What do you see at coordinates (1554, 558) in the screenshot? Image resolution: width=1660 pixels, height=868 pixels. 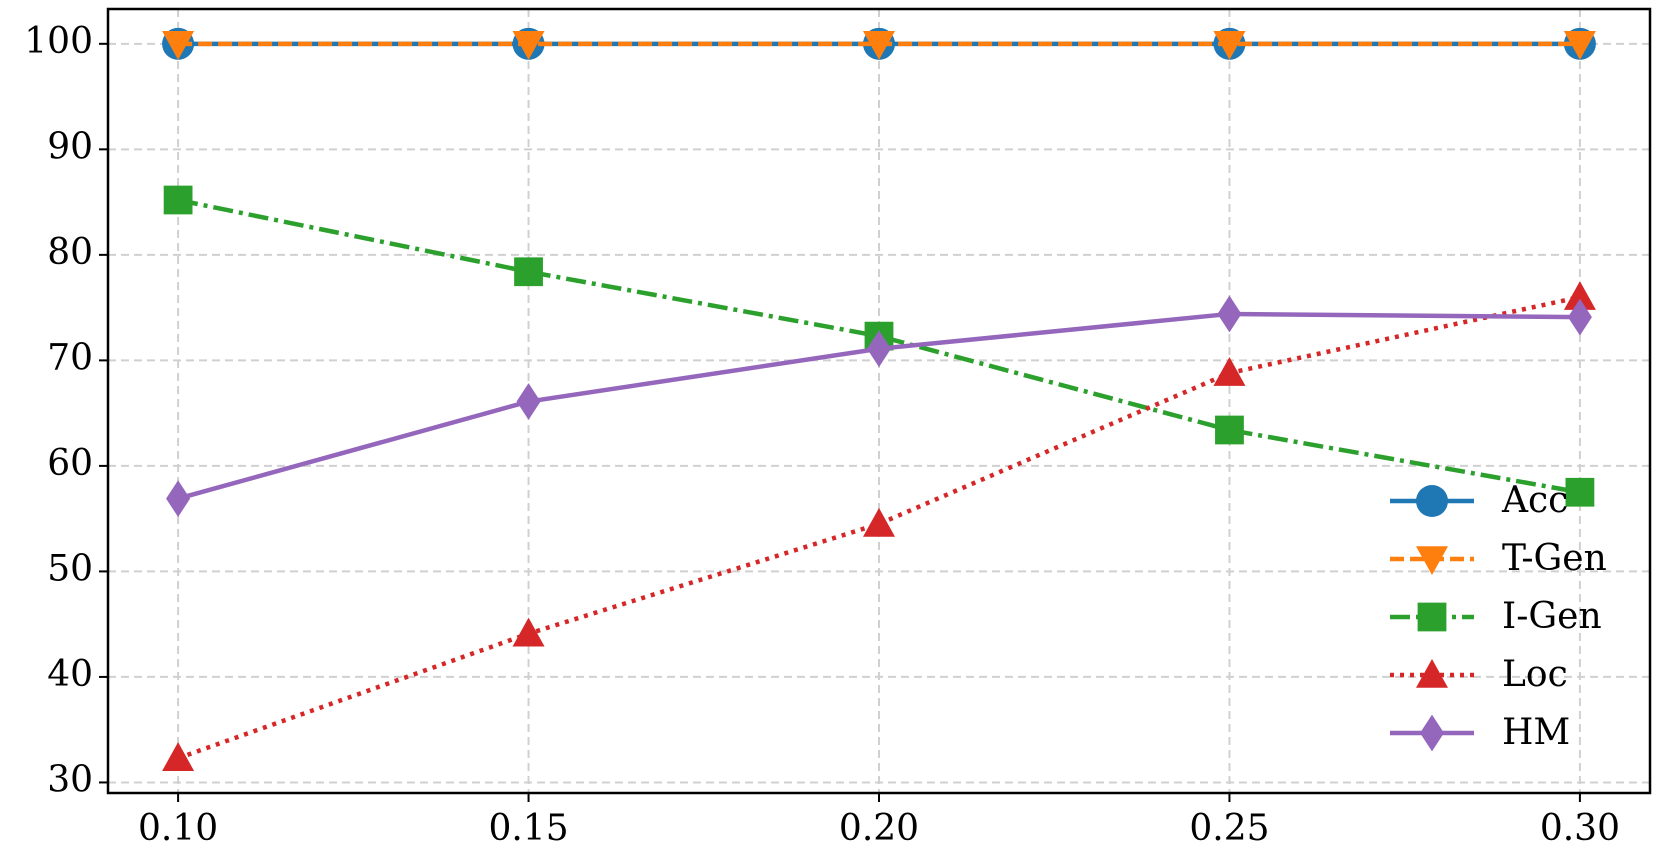 I see `legend-label: T-Gen` at bounding box center [1554, 558].